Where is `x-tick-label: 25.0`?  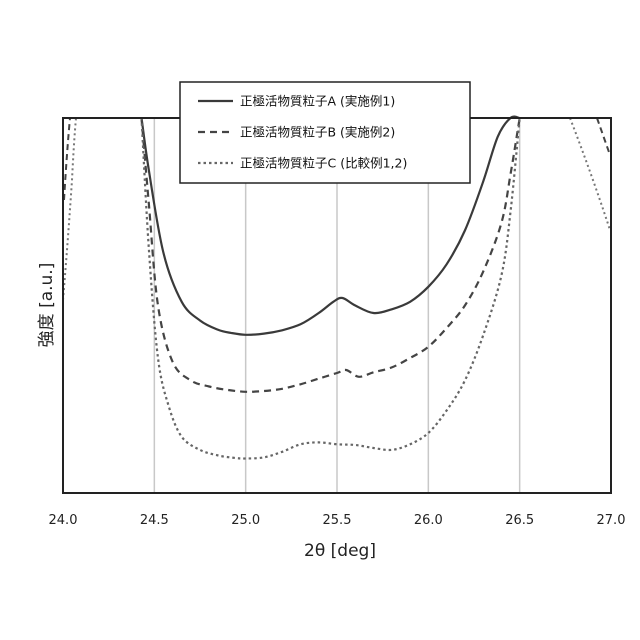
x-tick-label: 25.0 is located at coordinates (245, 520).